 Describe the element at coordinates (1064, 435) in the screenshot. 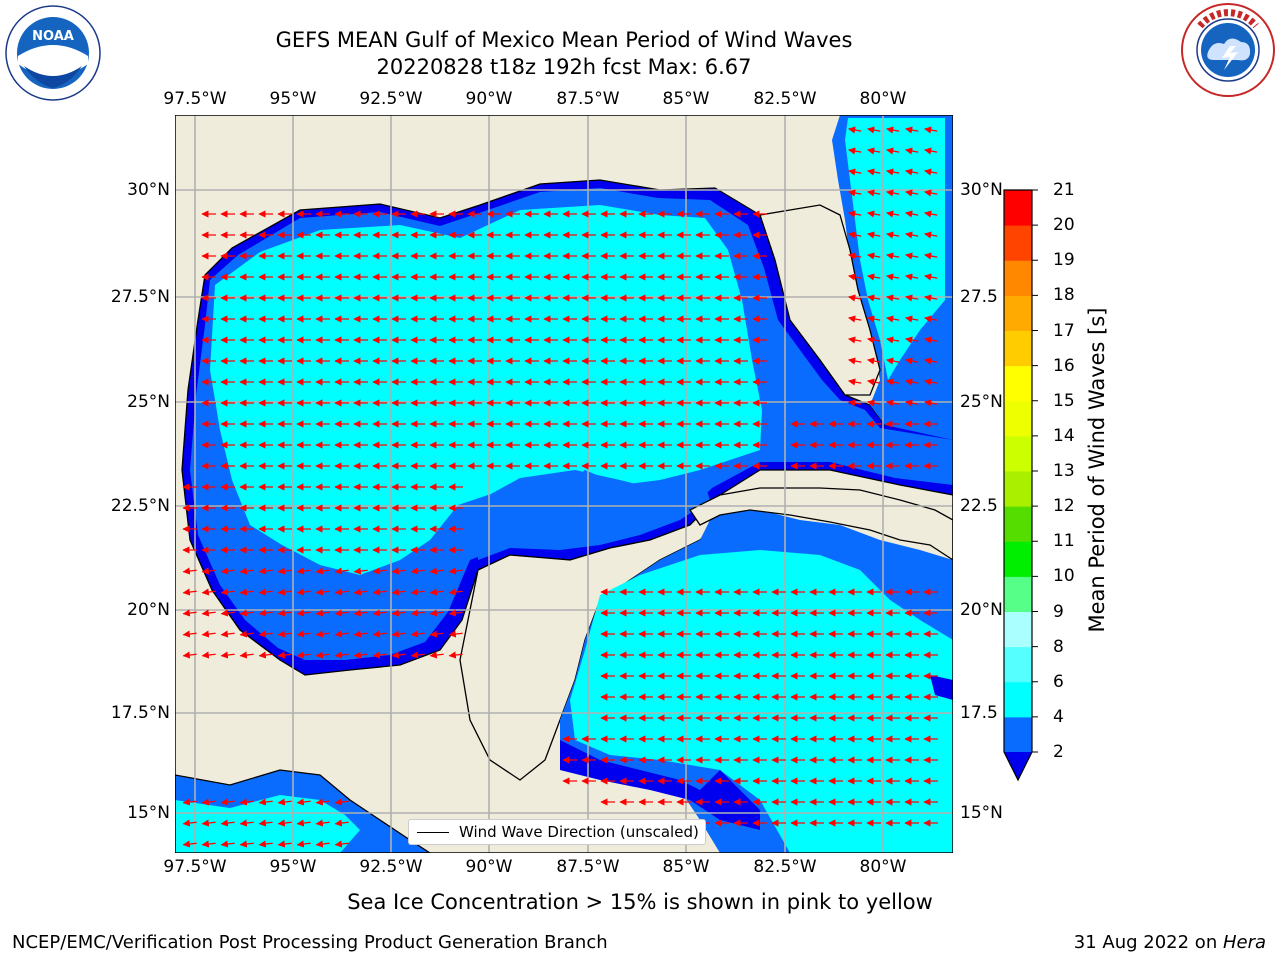

I see `colorbar-tick-label: 14` at that location.